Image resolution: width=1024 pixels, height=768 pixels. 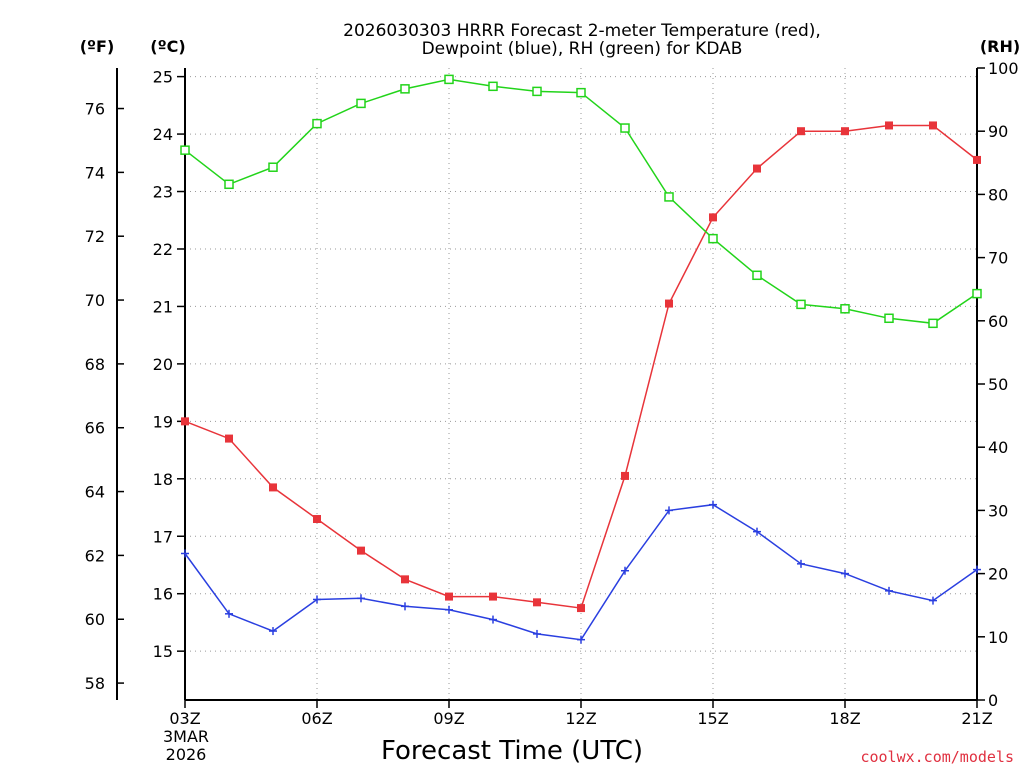 I want to click on fahrenheit-tick-label: 64, so click(x=95, y=492).